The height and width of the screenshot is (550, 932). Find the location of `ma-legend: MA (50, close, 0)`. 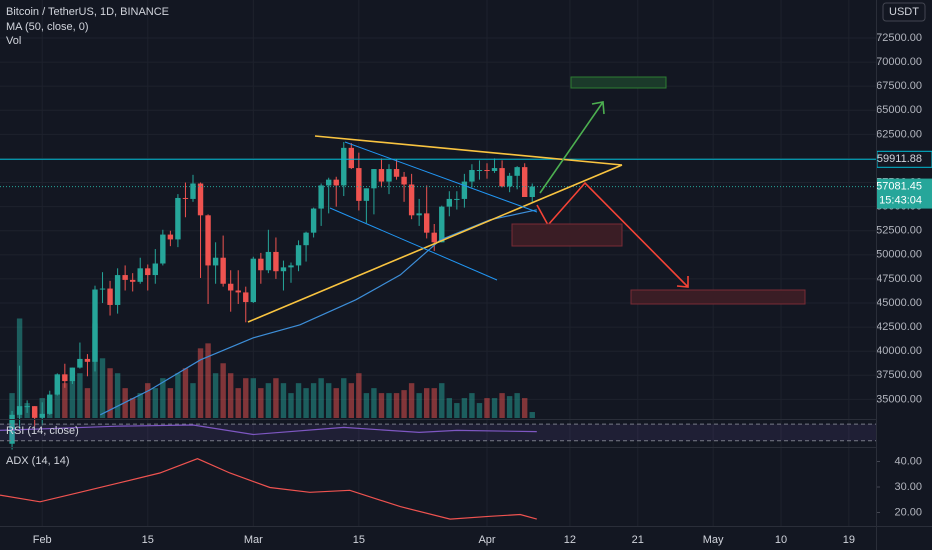

ma-legend: MA (50, close, 0) is located at coordinates (47, 27).